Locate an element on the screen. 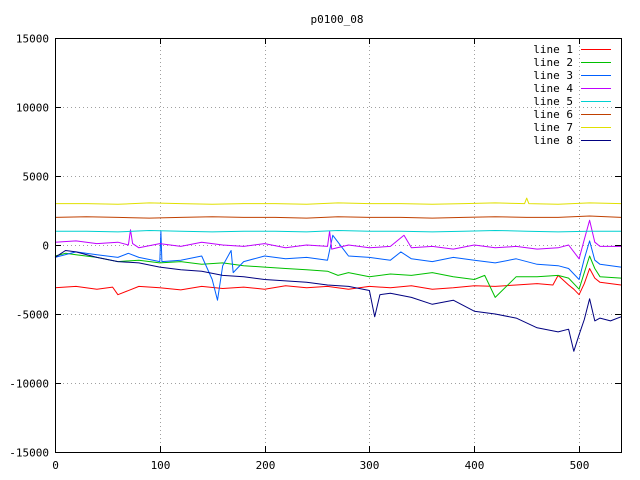 The height and width of the screenshot is (480, 640). y-tick-label: 0 is located at coordinates (45, 246).